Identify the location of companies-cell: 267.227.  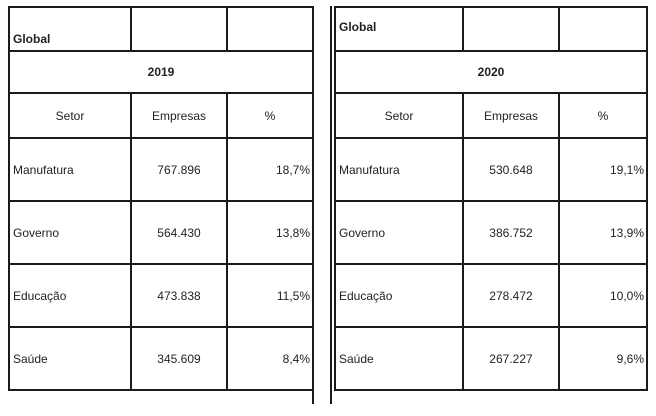
(511, 358).